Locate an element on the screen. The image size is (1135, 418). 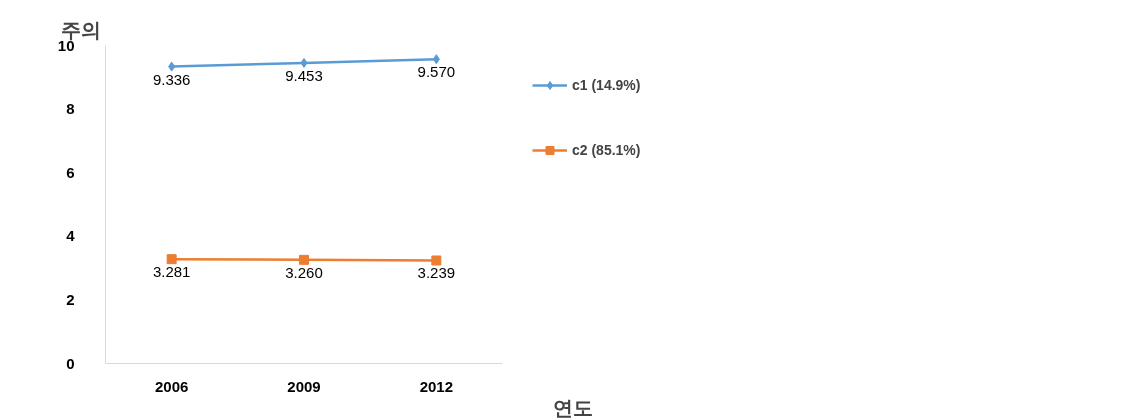
data-label: 9.453 is located at coordinates (304, 75).